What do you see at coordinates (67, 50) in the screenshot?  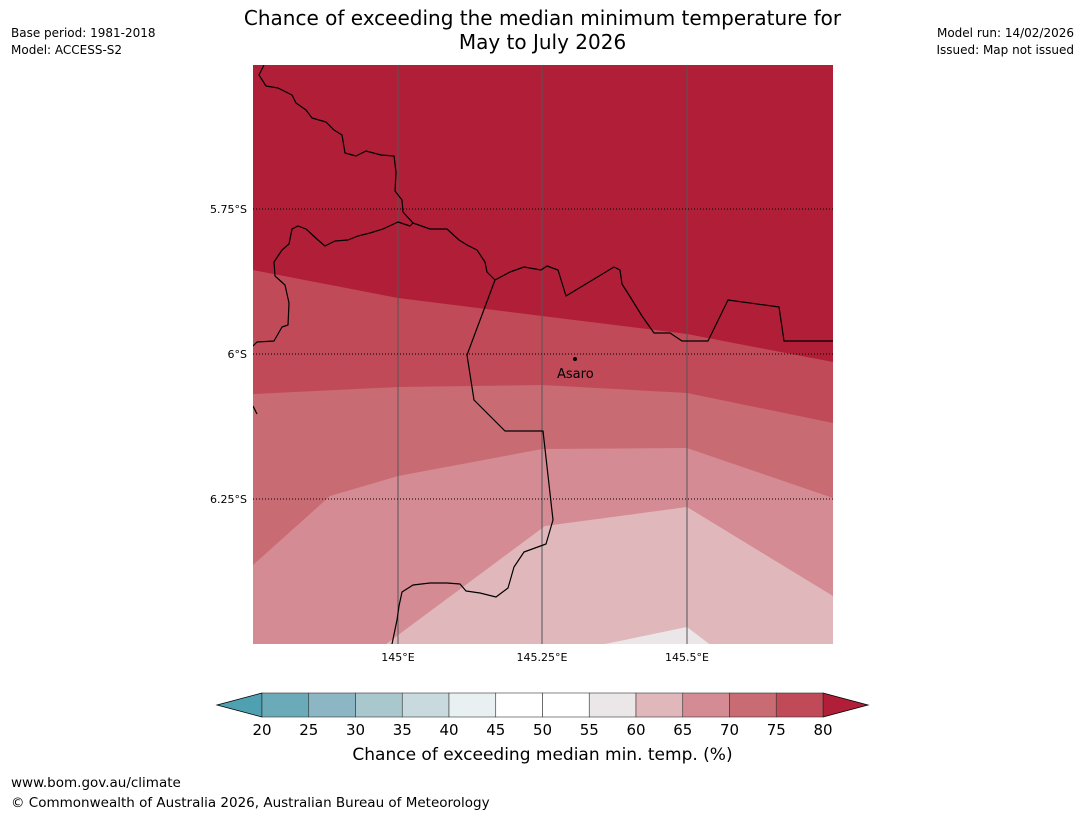 I see `model-text: Model: ACCESS-S2` at bounding box center [67, 50].